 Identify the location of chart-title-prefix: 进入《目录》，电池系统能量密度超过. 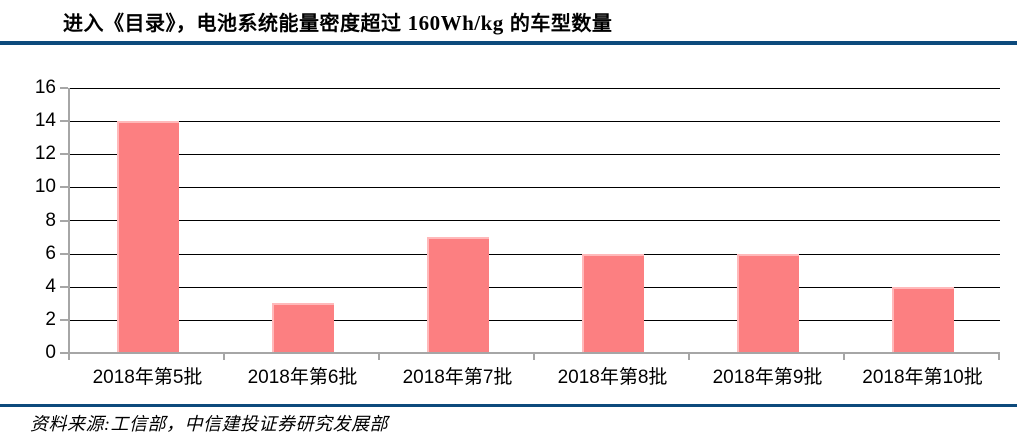
(235, 24).